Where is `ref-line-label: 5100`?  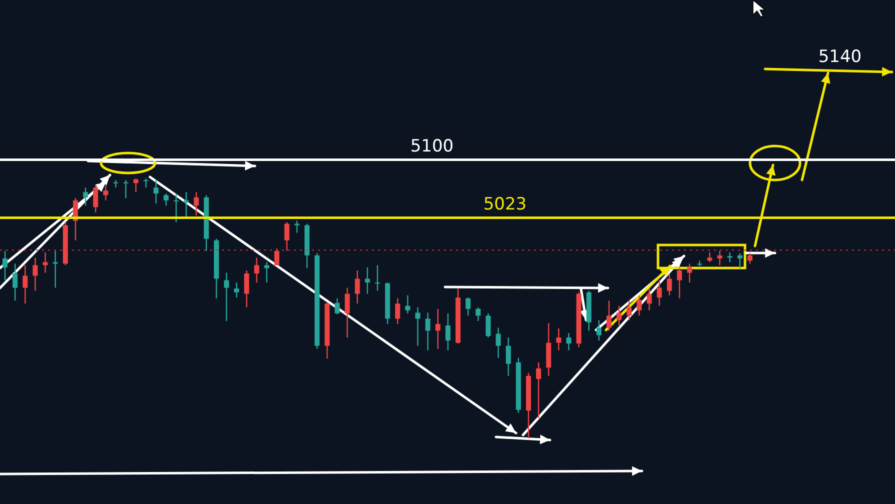
ref-line-label: 5100 is located at coordinates (432, 146).